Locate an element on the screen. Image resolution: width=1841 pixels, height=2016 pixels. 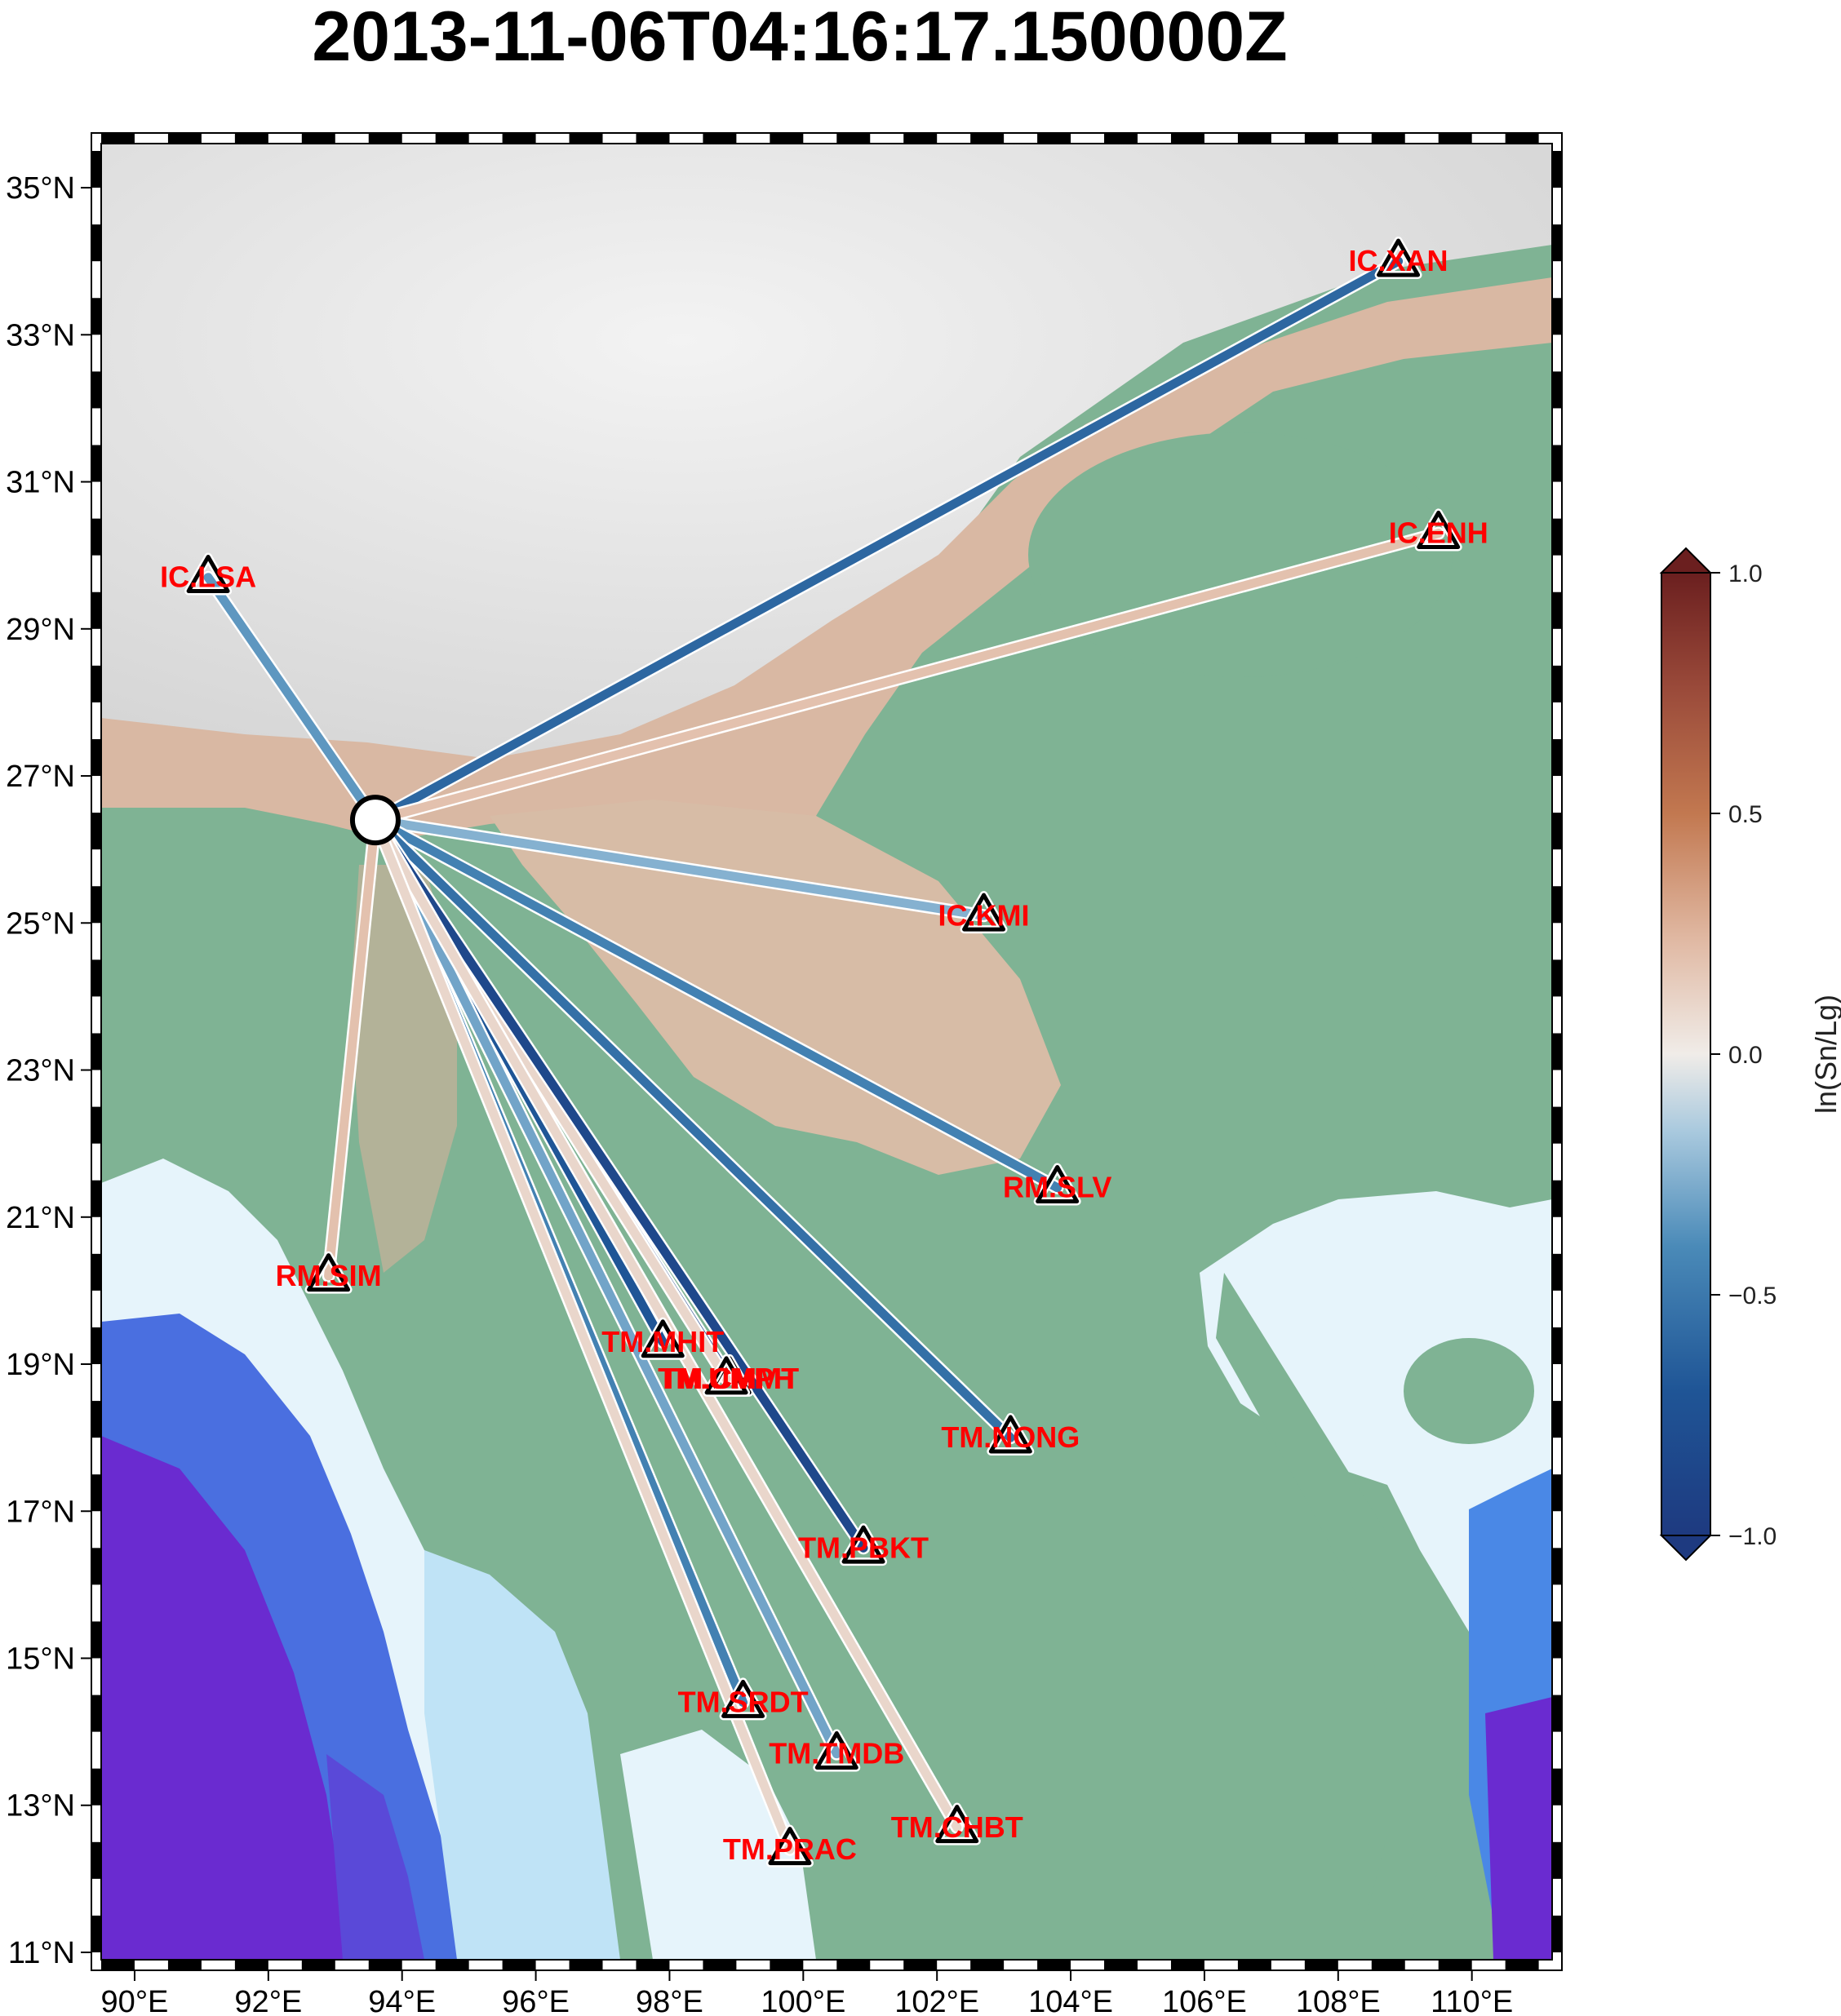
ray-path-rm-sim is located at coordinates (352, 1048).